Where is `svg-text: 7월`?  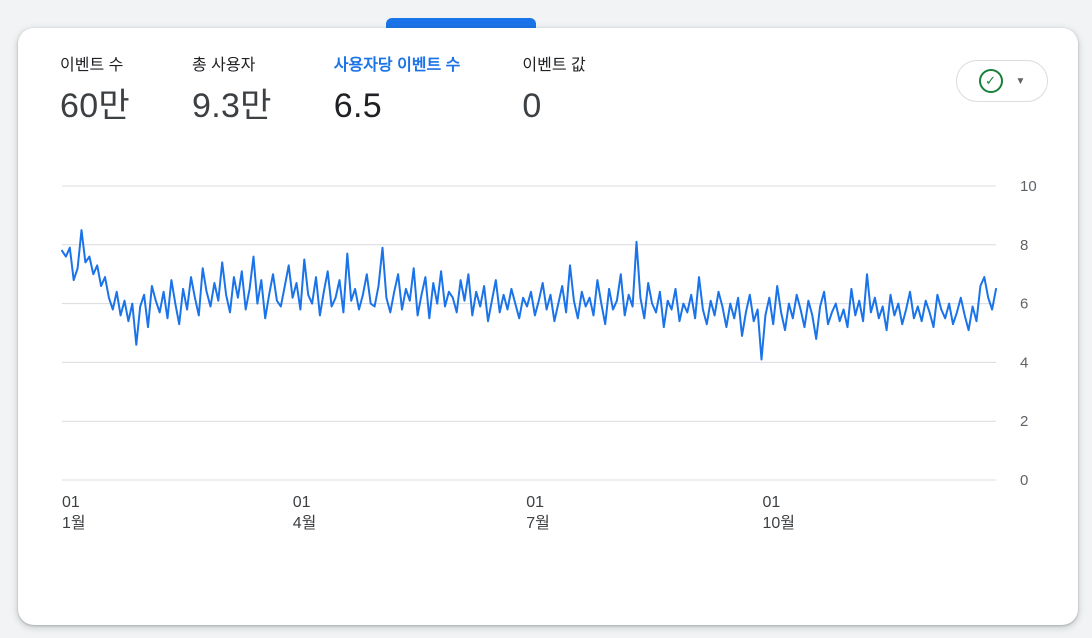 svg-text: 7월 is located at coordinates (538, 523).